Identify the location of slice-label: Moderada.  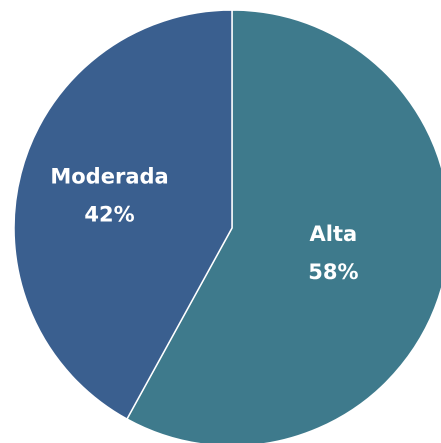
(109, 177).